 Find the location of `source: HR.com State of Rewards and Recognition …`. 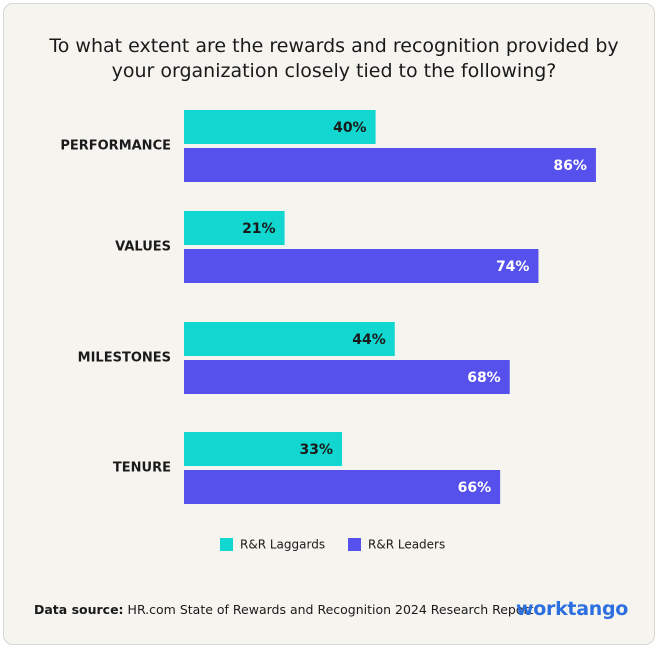

source: HR.com State of Rewards and Recognition … is located at coordinates (330, 609).